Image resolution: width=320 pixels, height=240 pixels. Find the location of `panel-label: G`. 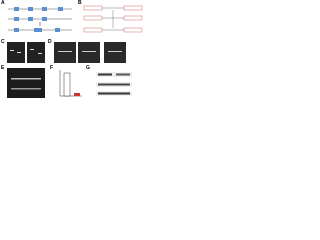

panel-label: G is located at coordinates (88, 68).